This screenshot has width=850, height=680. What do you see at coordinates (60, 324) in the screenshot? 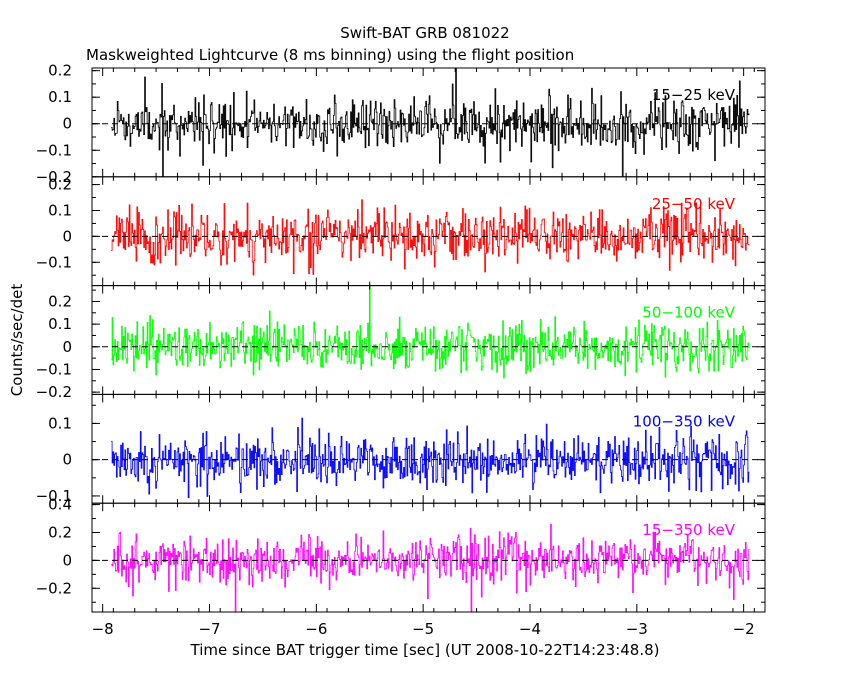
I see `y-tick-label-3-4: 0.1` at bounding box center [60, 324].